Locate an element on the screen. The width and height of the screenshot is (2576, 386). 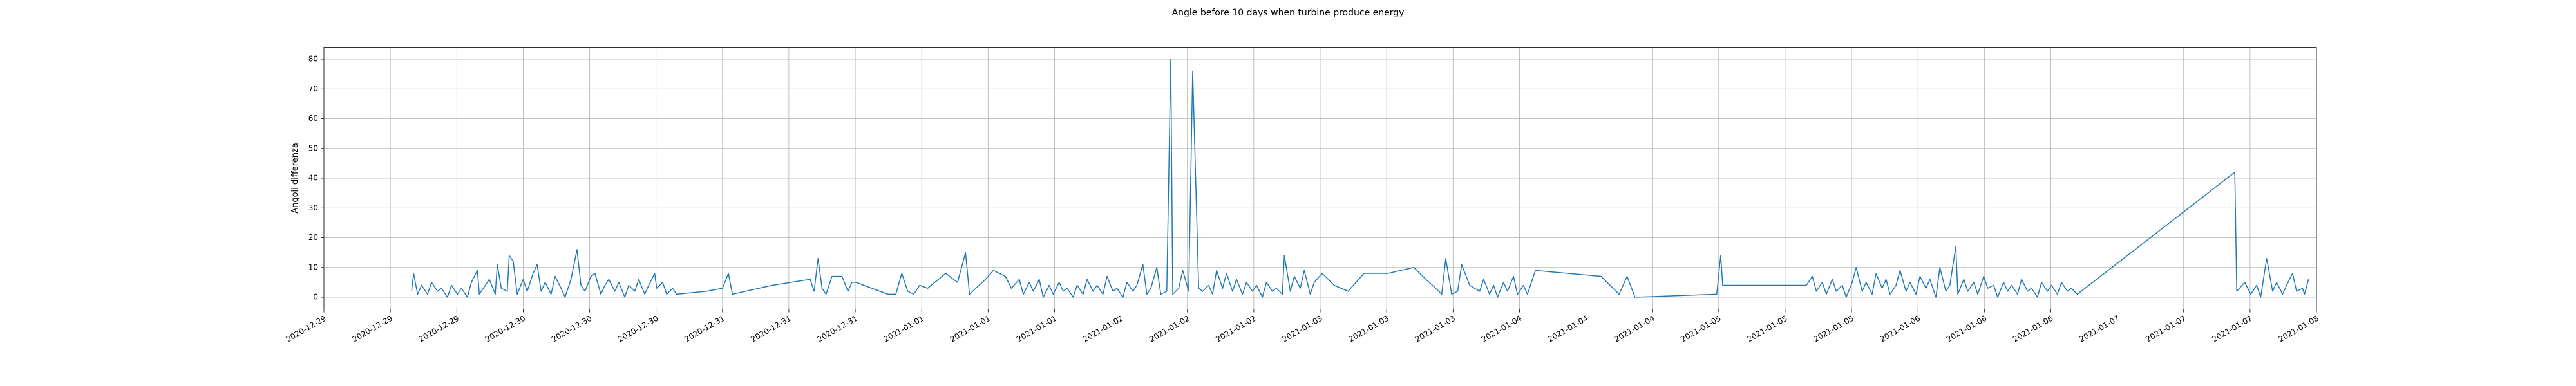
y-tick-label: 70 is located at coordinates (313, 88).